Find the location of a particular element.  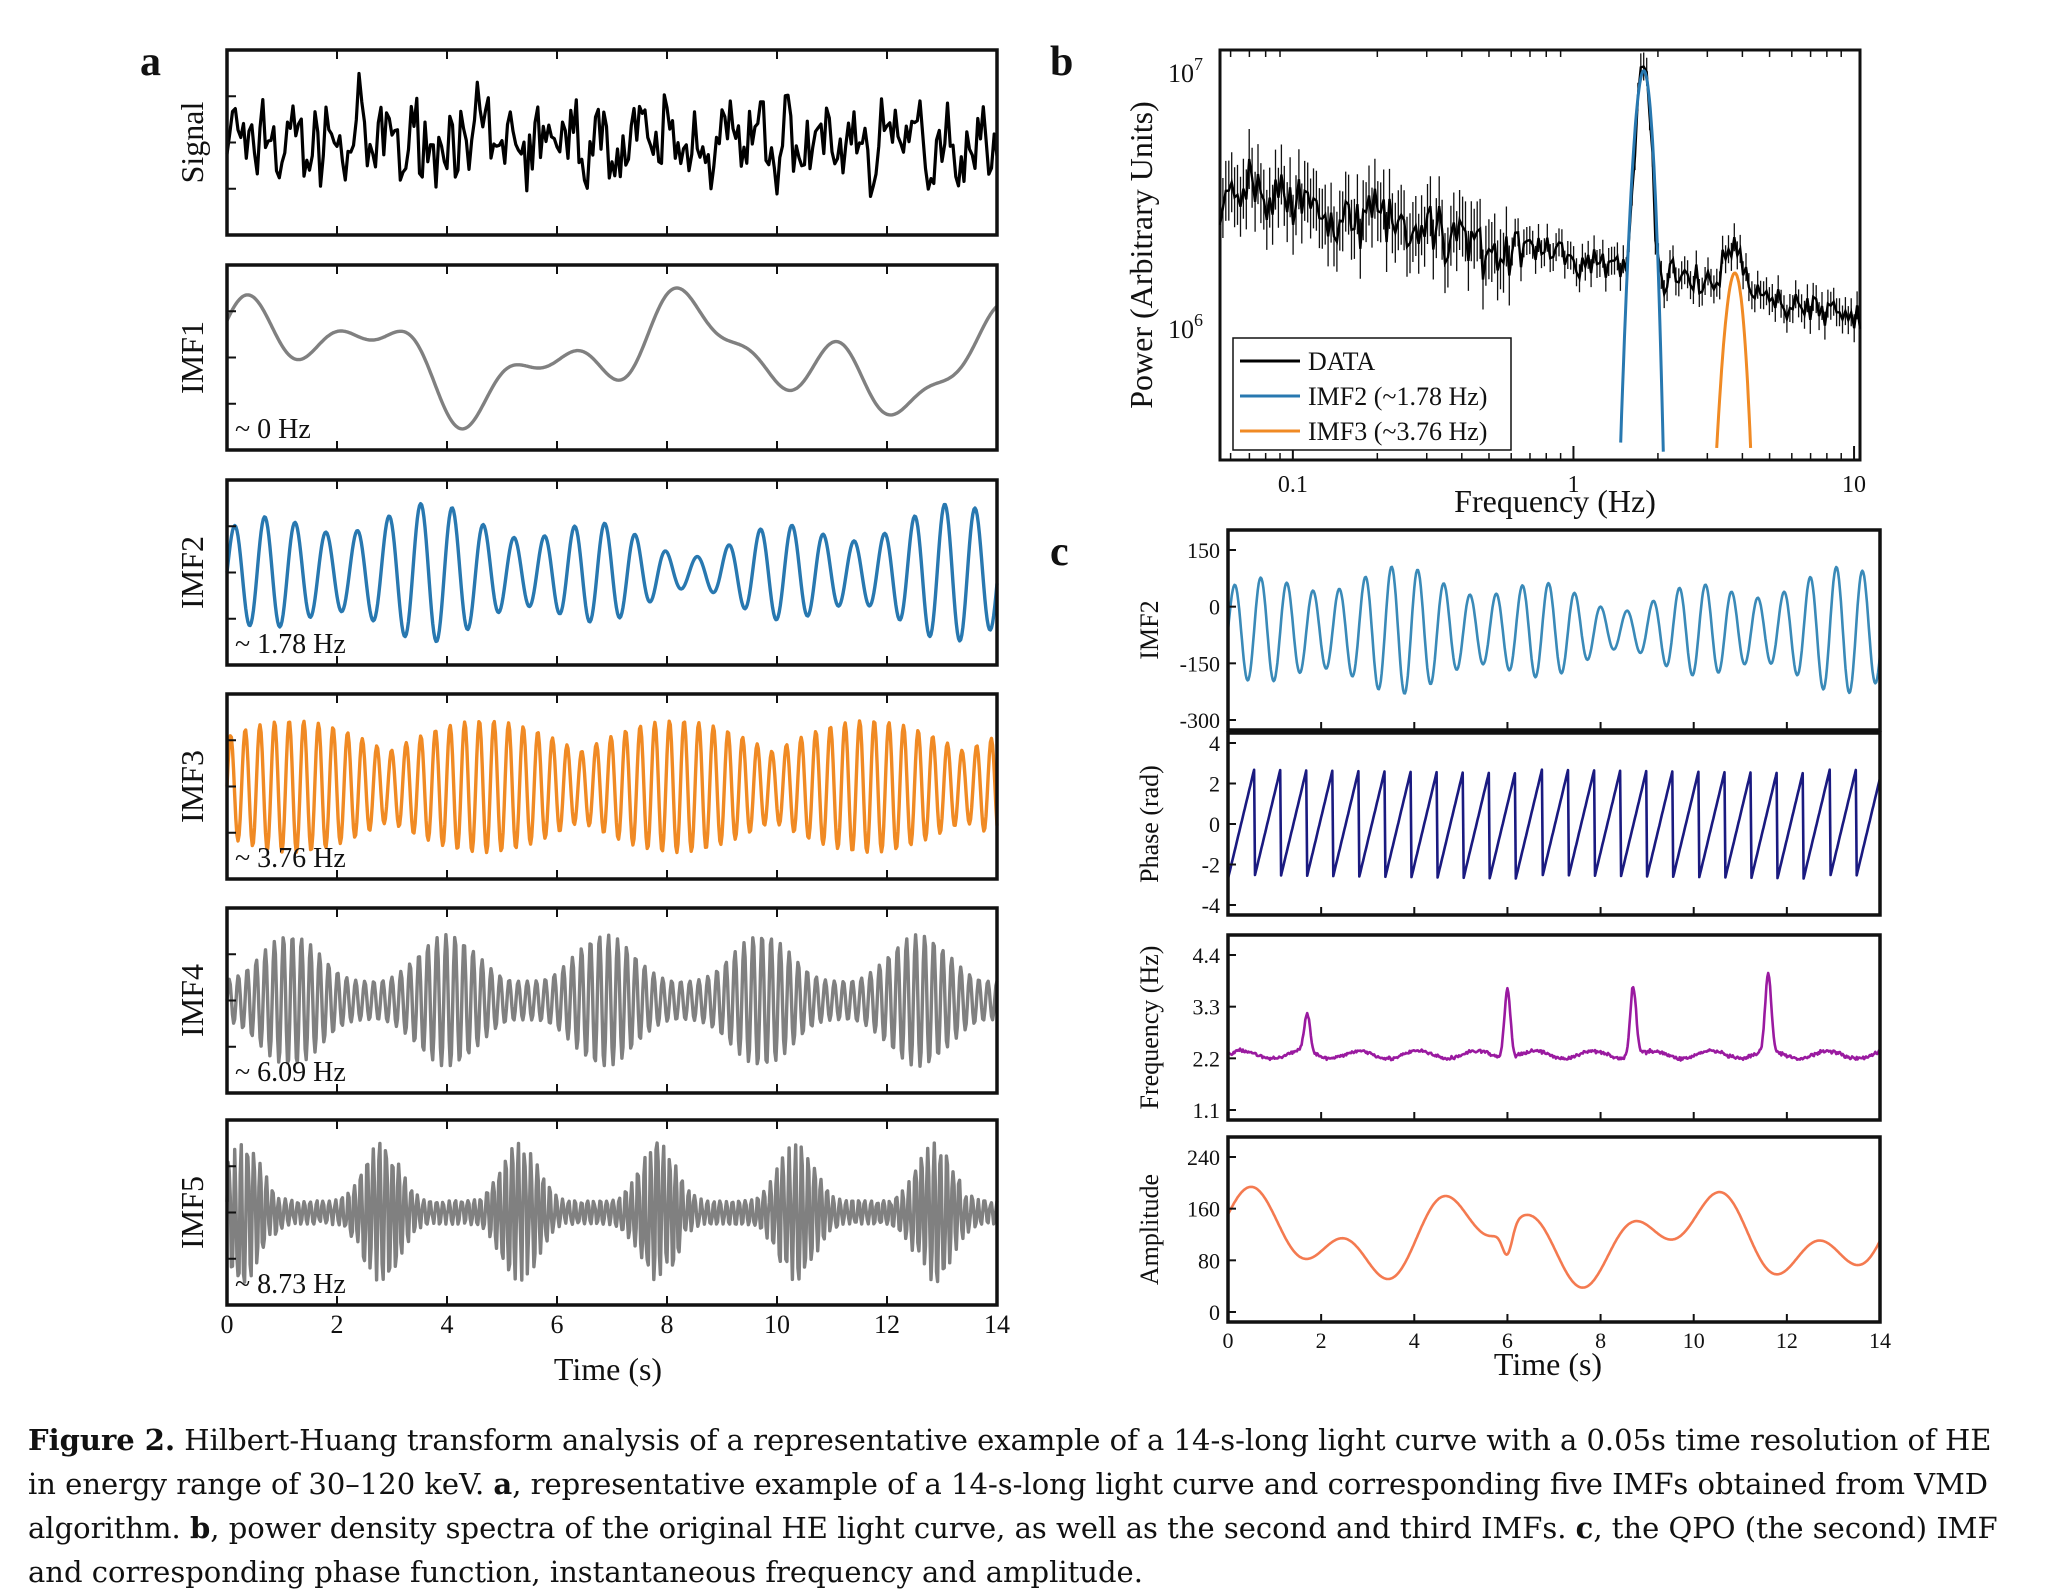

panel-c-row-2: 4.4 3.3 2.2 1.1 Frequency (Hz) is located at coordinates (1508, 1028).